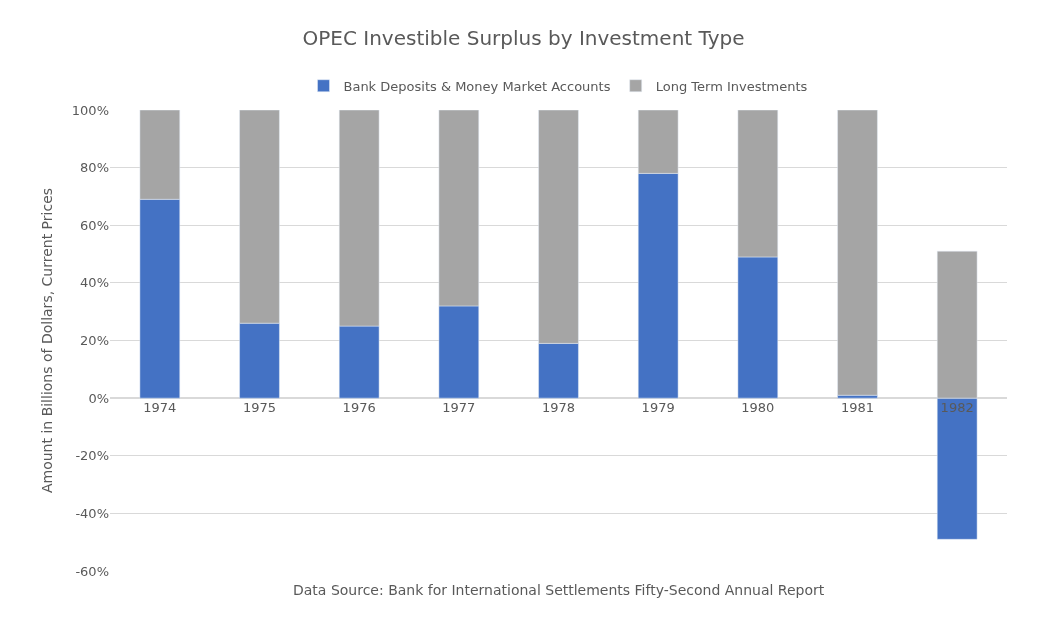  I want to click on y-tick-label: -60%, so click(92, 571).